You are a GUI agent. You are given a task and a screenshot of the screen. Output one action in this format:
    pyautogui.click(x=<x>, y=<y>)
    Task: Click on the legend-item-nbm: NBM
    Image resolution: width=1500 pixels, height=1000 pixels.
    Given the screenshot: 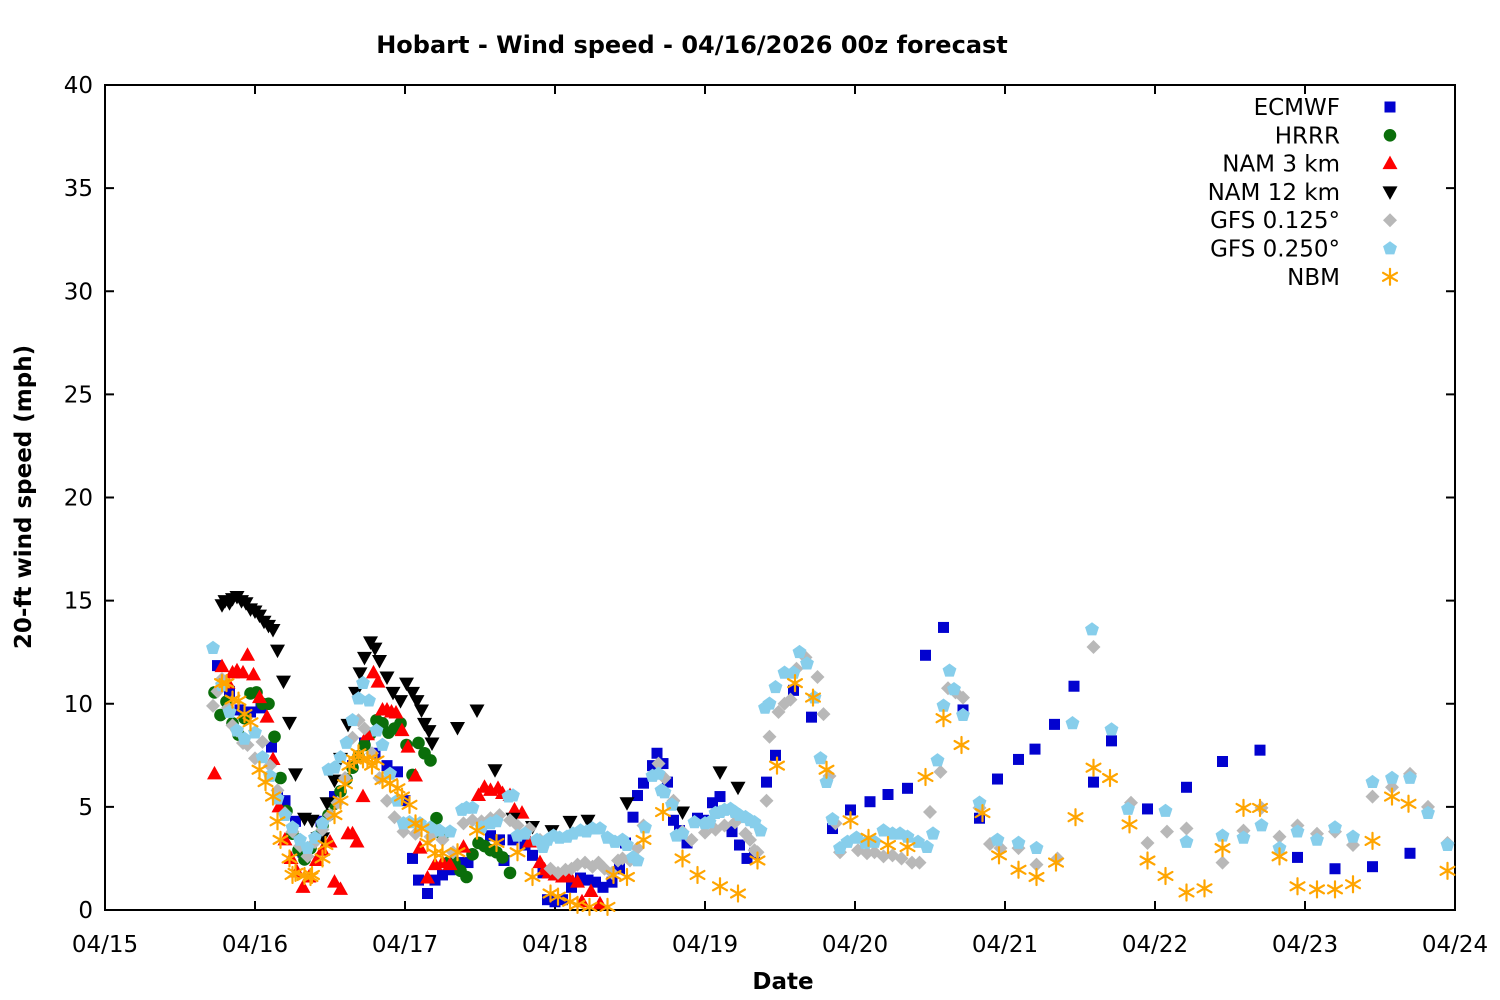 What is the action you would take?
    pyautogui.click(x=1343, y=278)
    